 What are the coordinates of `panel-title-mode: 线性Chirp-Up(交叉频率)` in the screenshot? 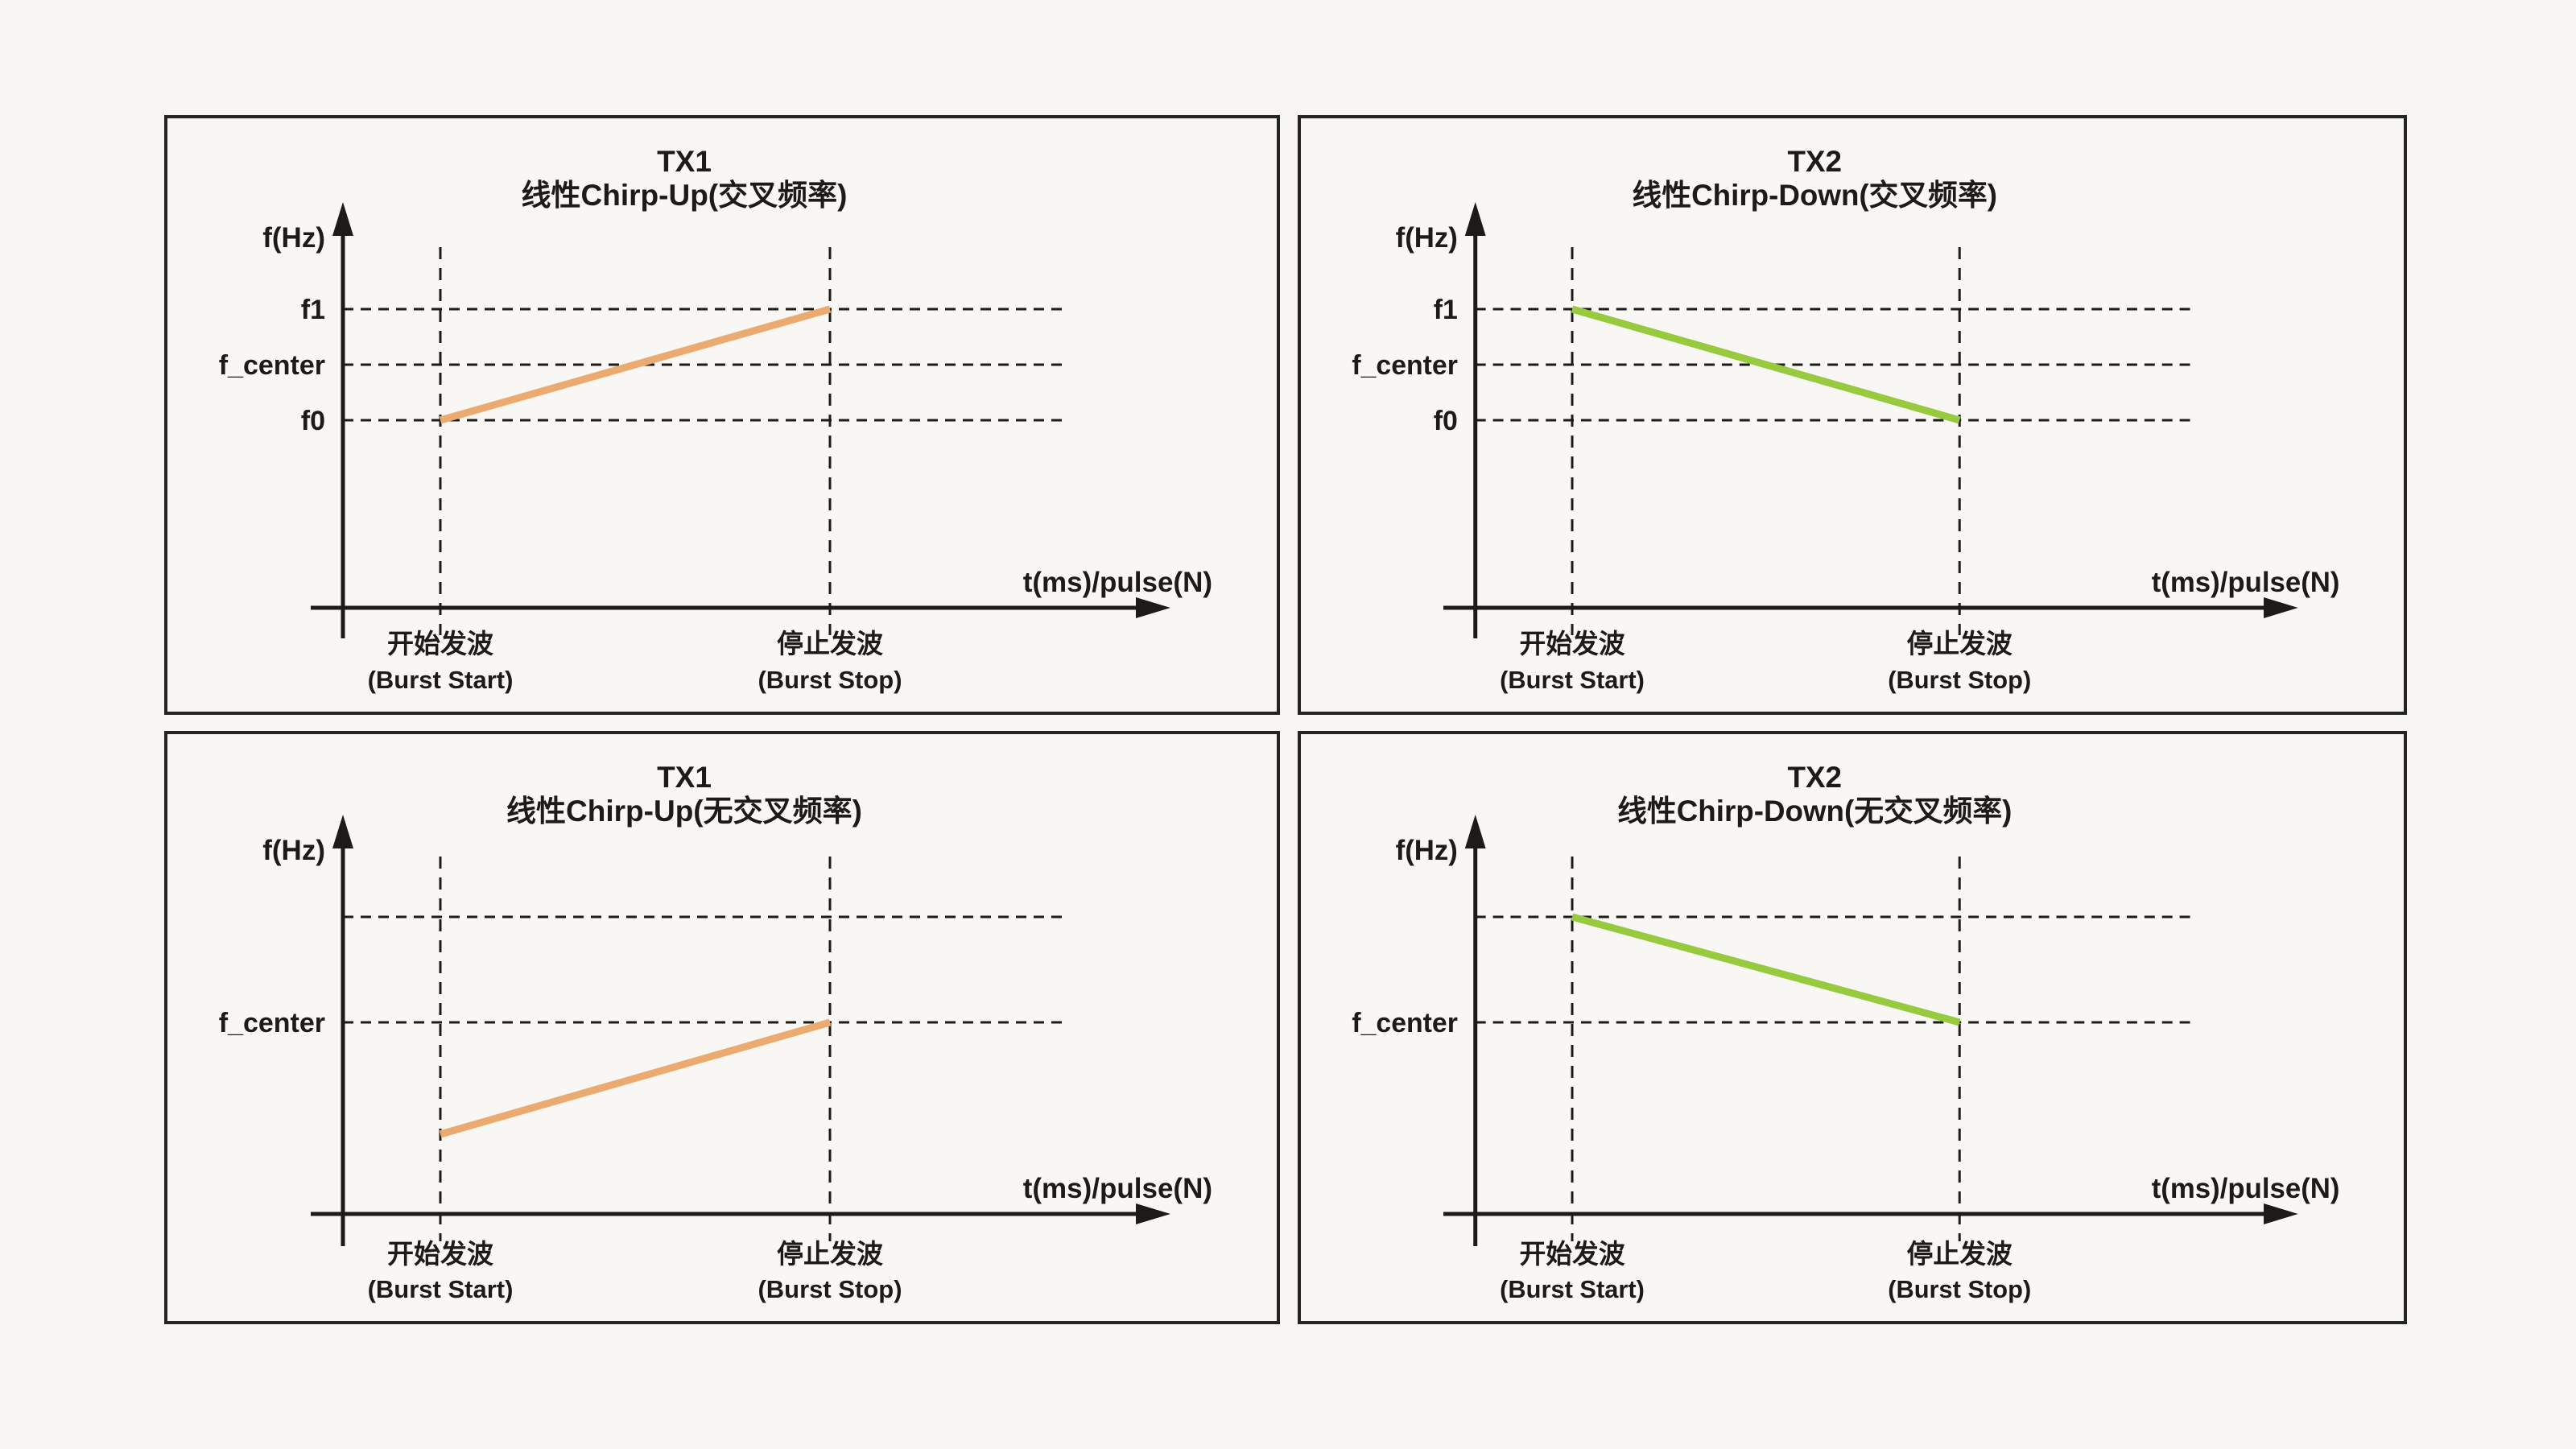 It's located at (685, 195).